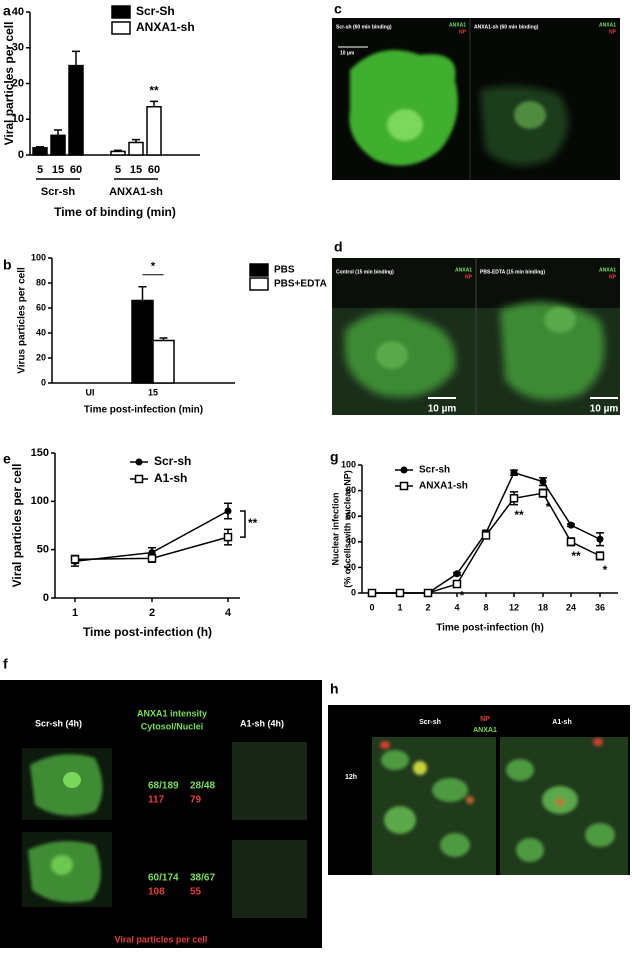  I want to click on panel-label: g, so click(334, 457).